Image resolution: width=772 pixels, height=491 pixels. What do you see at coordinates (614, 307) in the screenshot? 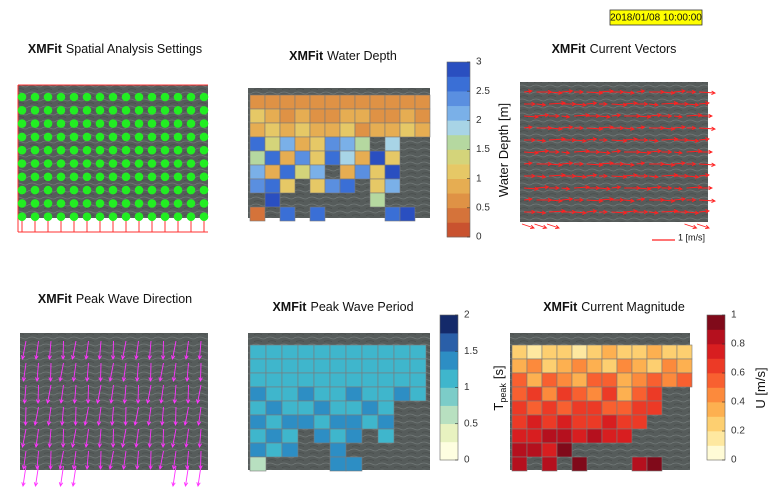
I see `panel-title: XMFit Current Magnitude` at bounding box center [614, 307].